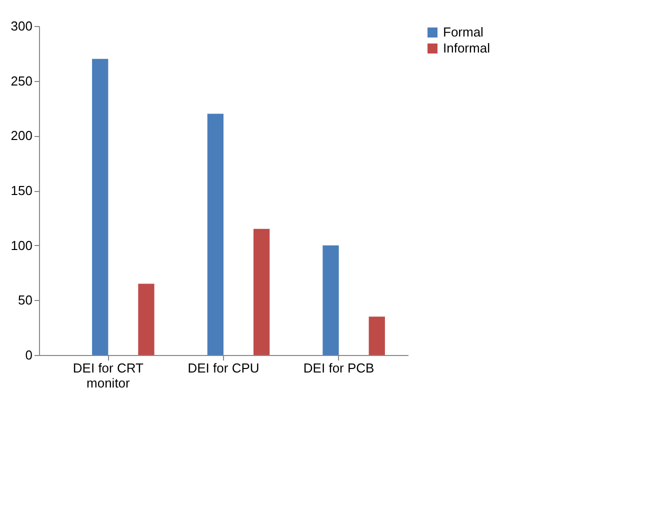 This screenshot has width=671, height=528. I want to click on legend-label: Formal, so click(463, 32).